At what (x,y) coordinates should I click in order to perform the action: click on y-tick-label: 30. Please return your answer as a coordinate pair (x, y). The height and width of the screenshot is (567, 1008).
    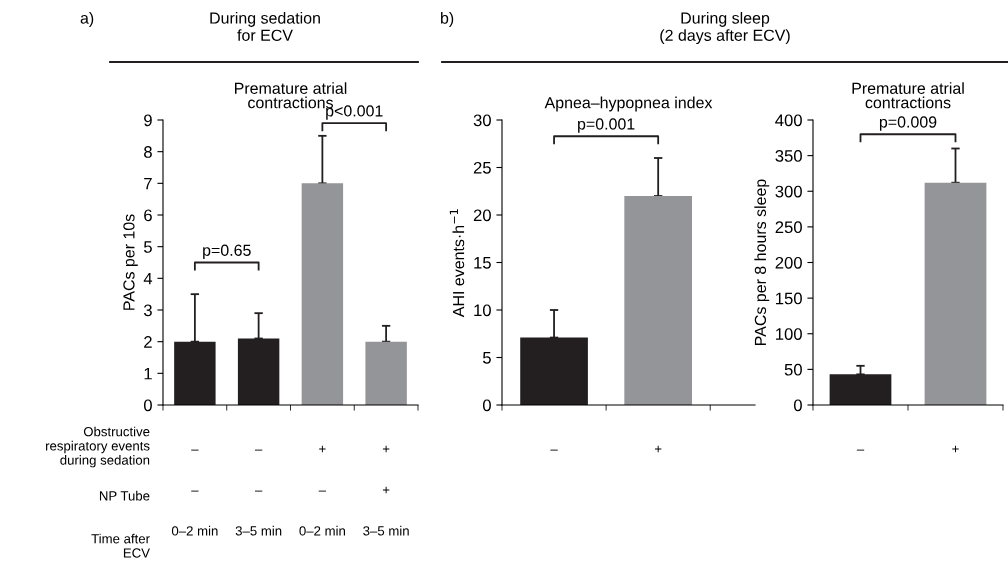
    Looking at the image, I should click on (482, 120).